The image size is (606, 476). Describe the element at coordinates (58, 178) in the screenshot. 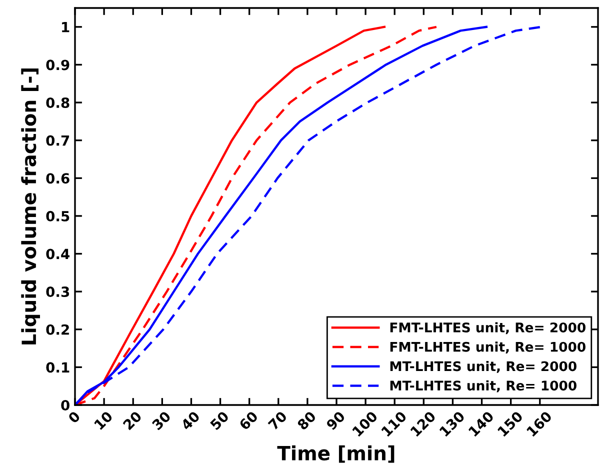

I see `y-tick-label: 0.6` at that location.